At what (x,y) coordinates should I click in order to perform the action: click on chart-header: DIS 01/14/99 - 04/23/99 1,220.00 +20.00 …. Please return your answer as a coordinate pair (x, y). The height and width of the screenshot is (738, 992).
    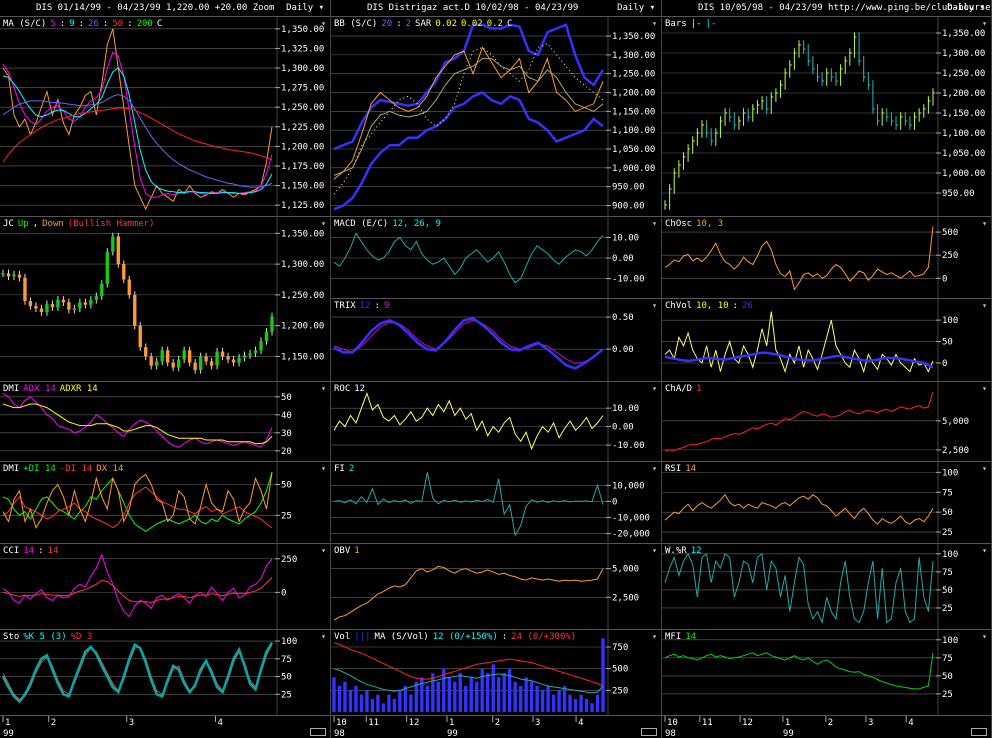
    Looking at the image, I should click on (165, 8).